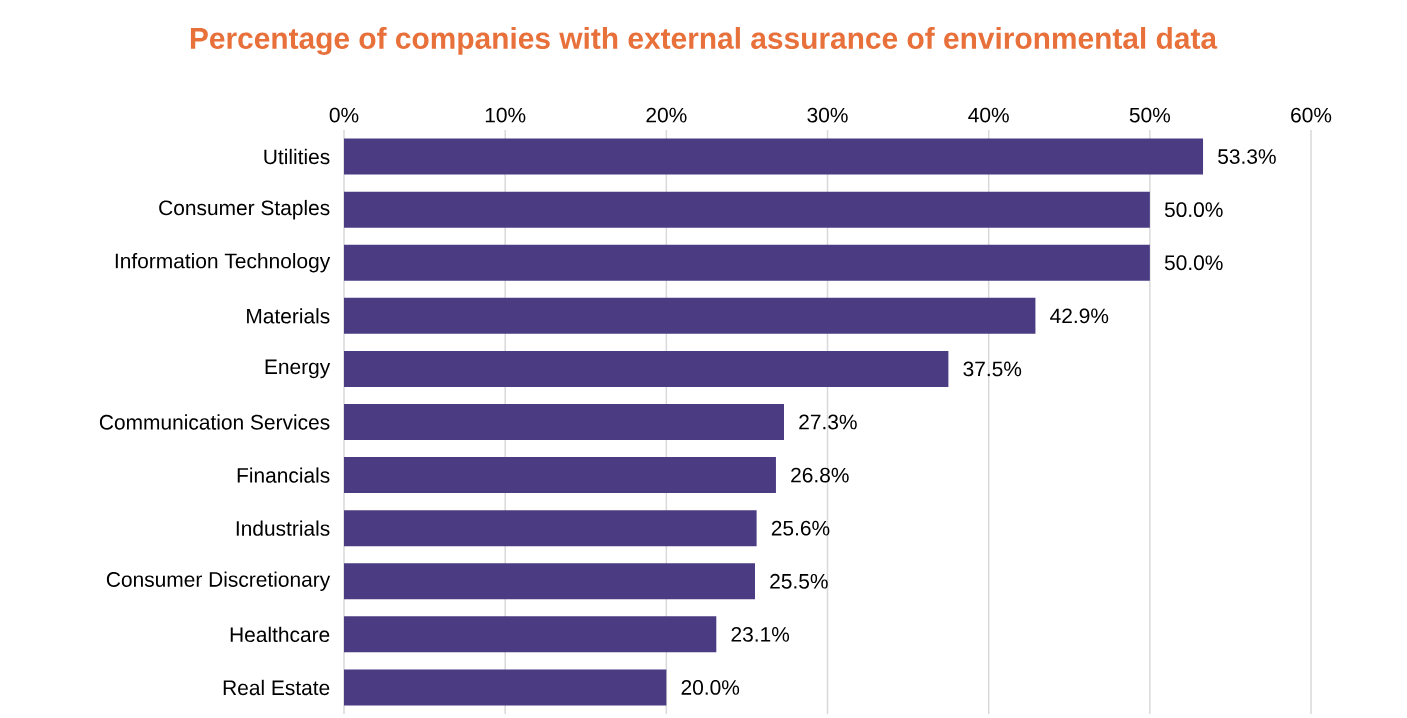 The width and height of the screenshot is (1407, 718). What do you see at coordinates (218, 581) in the screenshot?
I see `y-tick-label: Consumer Discretionary` at bounding box center [218, 581].